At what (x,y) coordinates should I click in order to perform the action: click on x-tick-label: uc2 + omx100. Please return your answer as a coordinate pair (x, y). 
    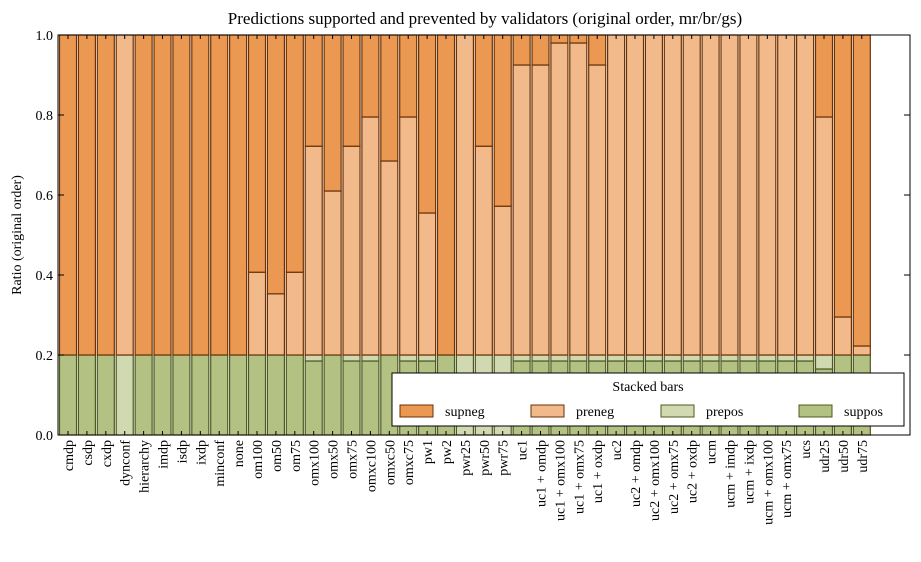
    Looking at the image, I should click on (655, 480).